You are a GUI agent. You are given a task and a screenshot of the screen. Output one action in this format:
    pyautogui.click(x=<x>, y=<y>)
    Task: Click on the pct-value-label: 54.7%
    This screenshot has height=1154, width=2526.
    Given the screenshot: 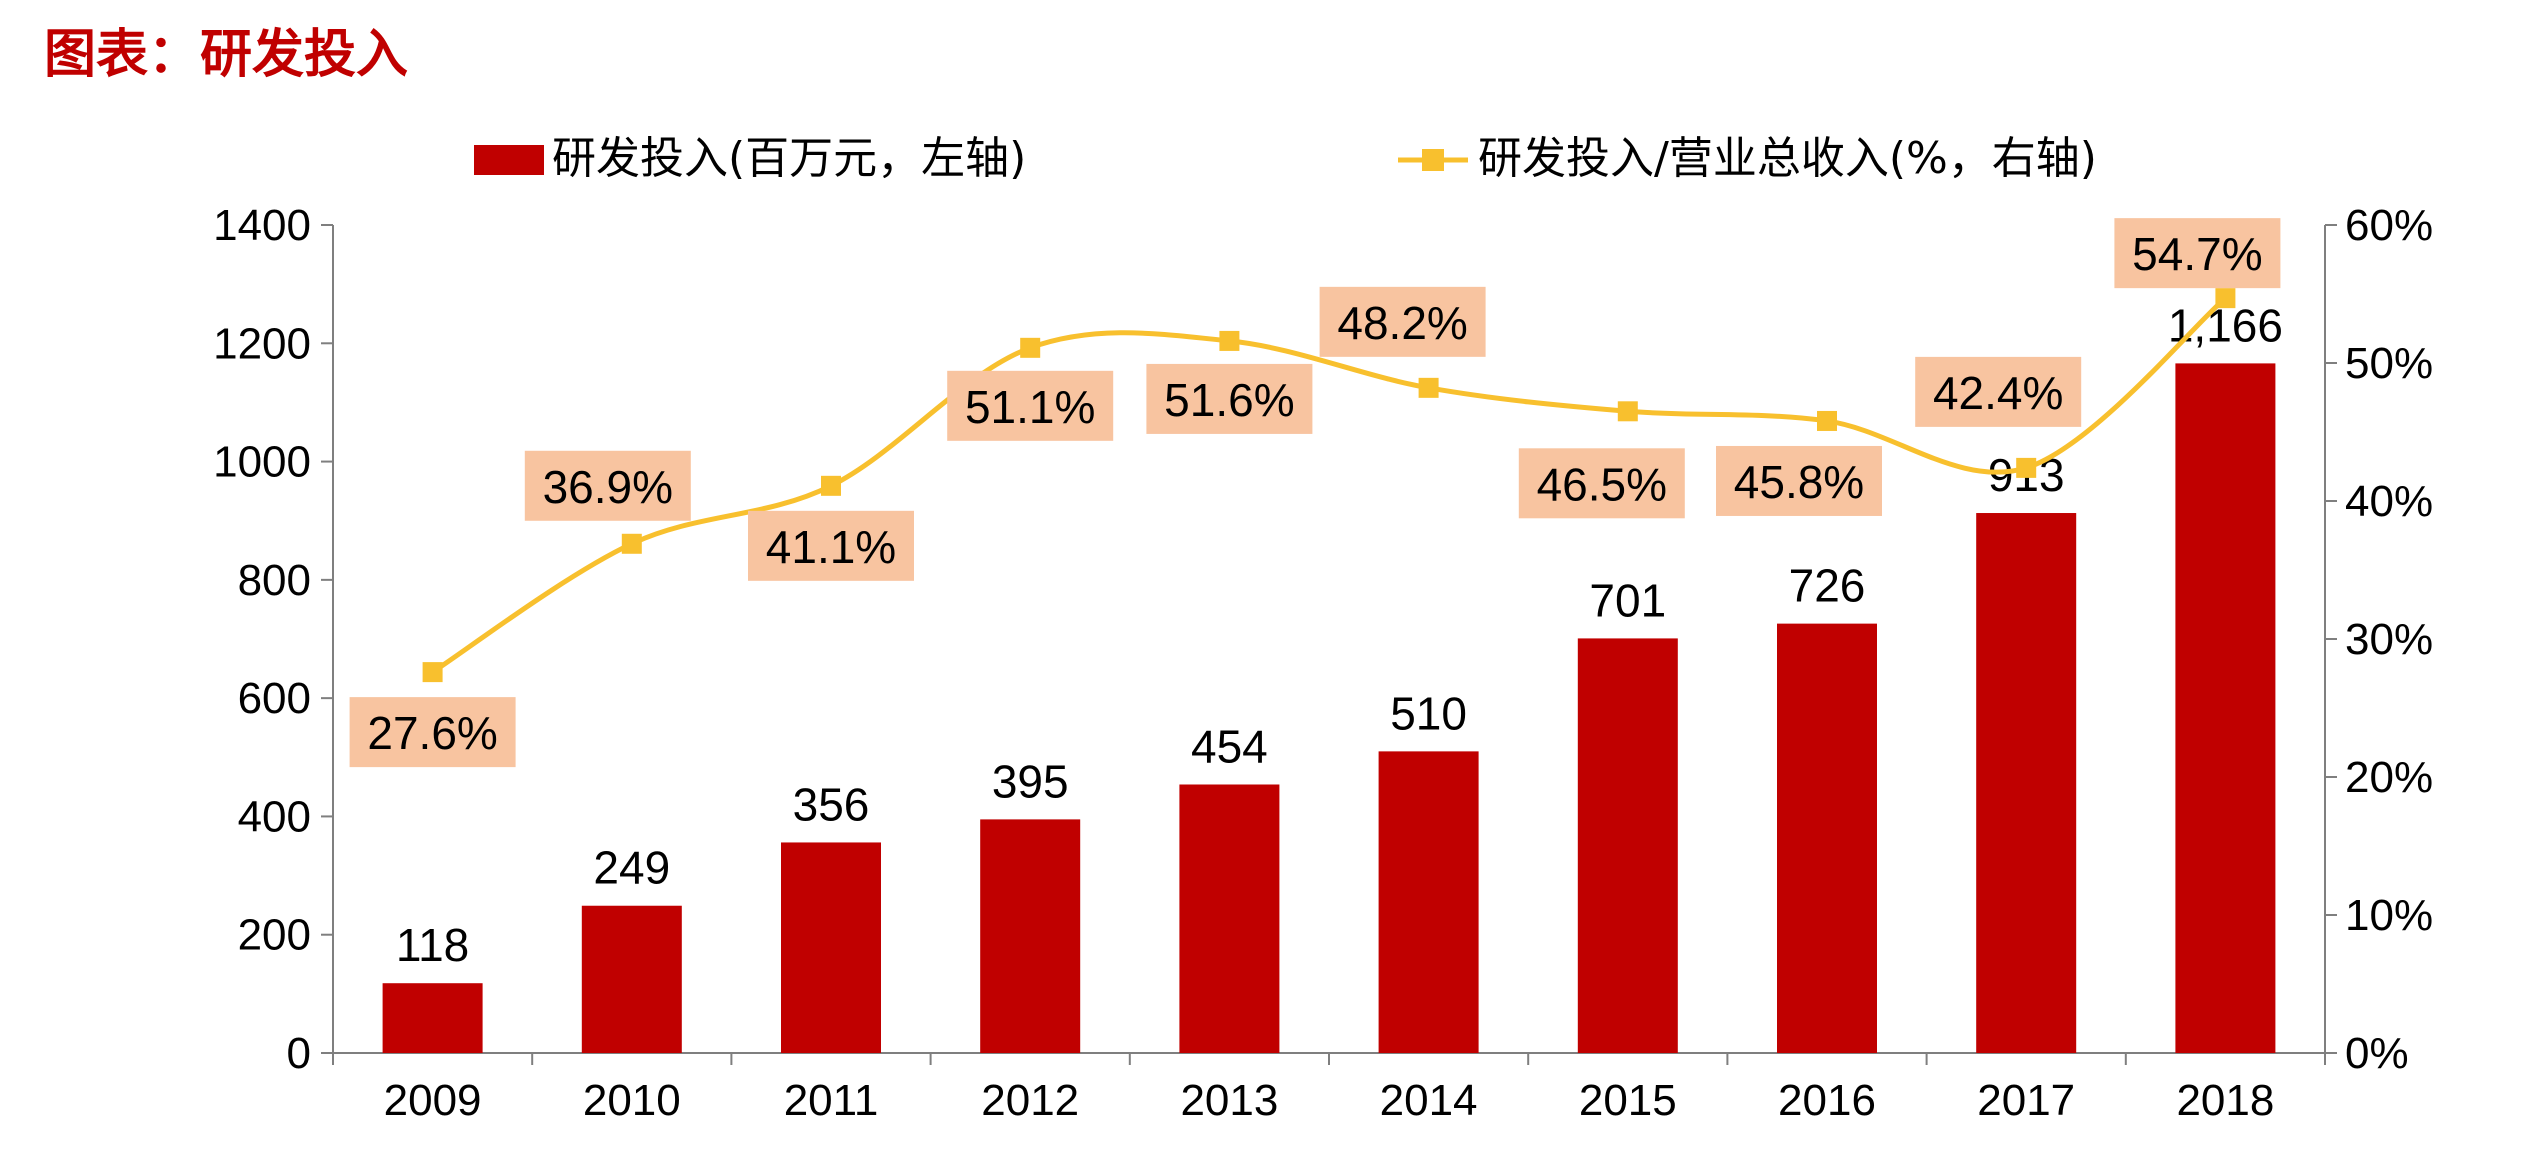 What is the action you would take?
    pyautogui.click(x=2197, y=254)
    